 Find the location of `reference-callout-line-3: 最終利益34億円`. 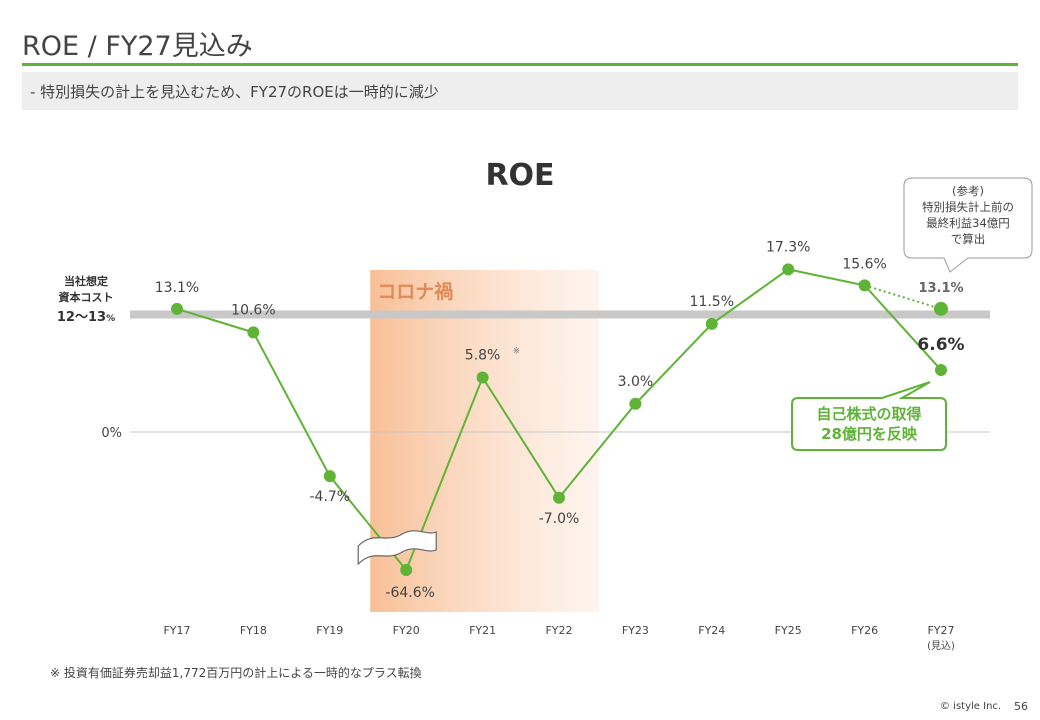

reference-callout-line-3: 最終利益34億円 is located at coordinates (968, 223).